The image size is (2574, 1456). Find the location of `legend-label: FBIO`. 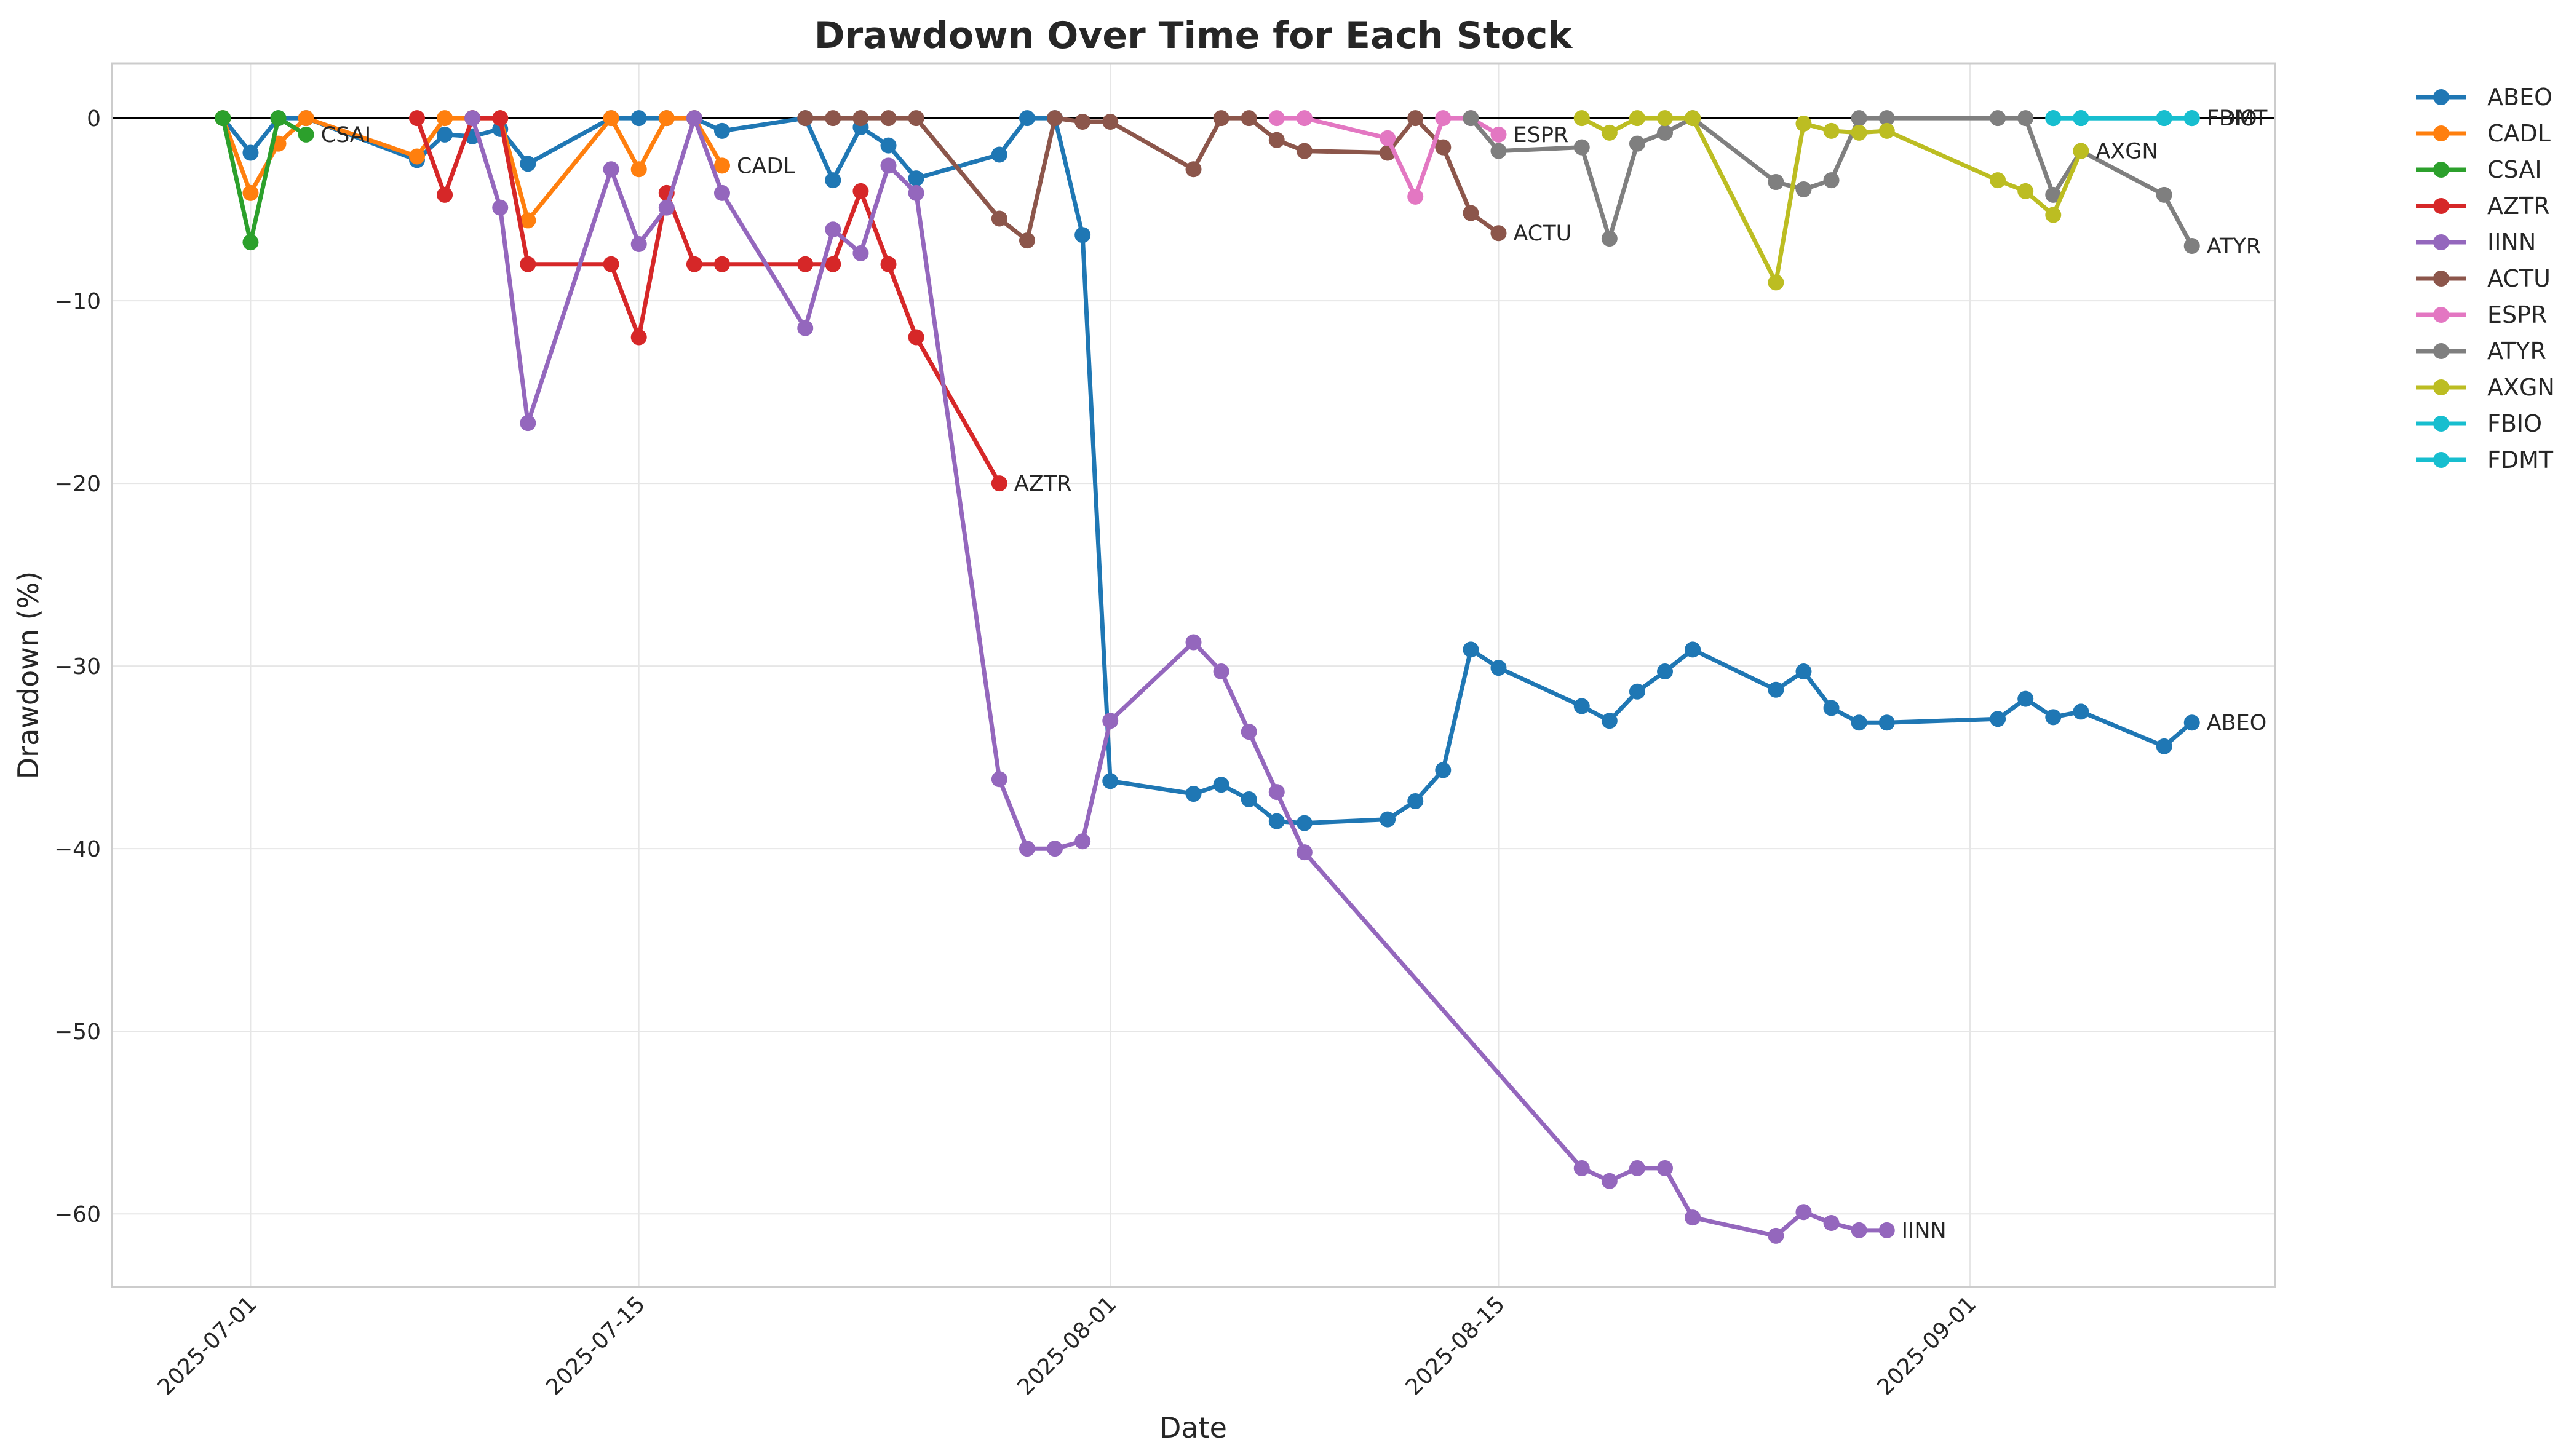

legend-label: FBIO is located at coordinates (2515, 423).